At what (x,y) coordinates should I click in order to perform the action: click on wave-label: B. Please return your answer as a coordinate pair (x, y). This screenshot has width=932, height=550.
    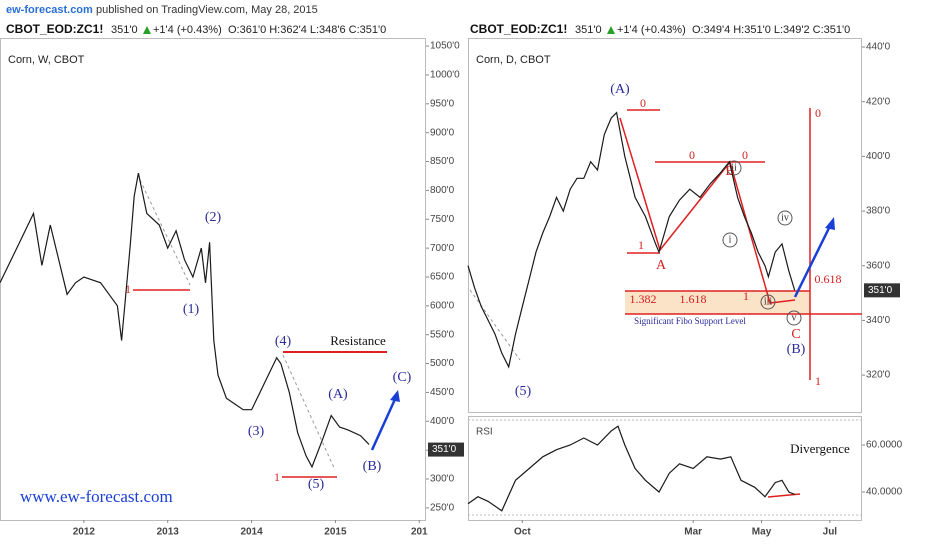
    Looking at the image, I should click on (729, 171).